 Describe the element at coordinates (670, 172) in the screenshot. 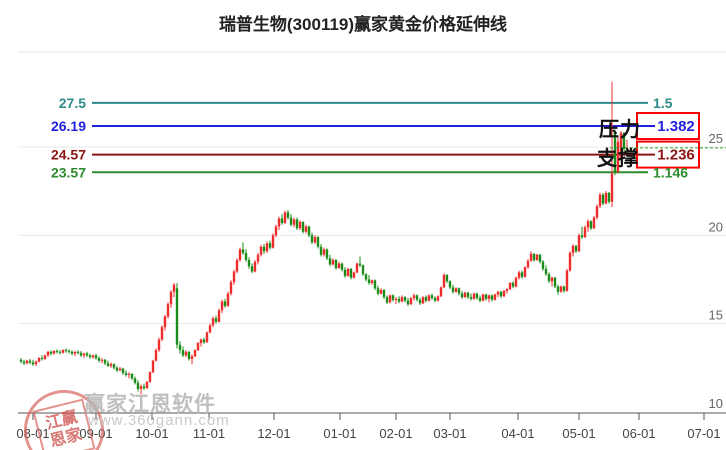

I see `level-ratio-label: 1.146` at that location.